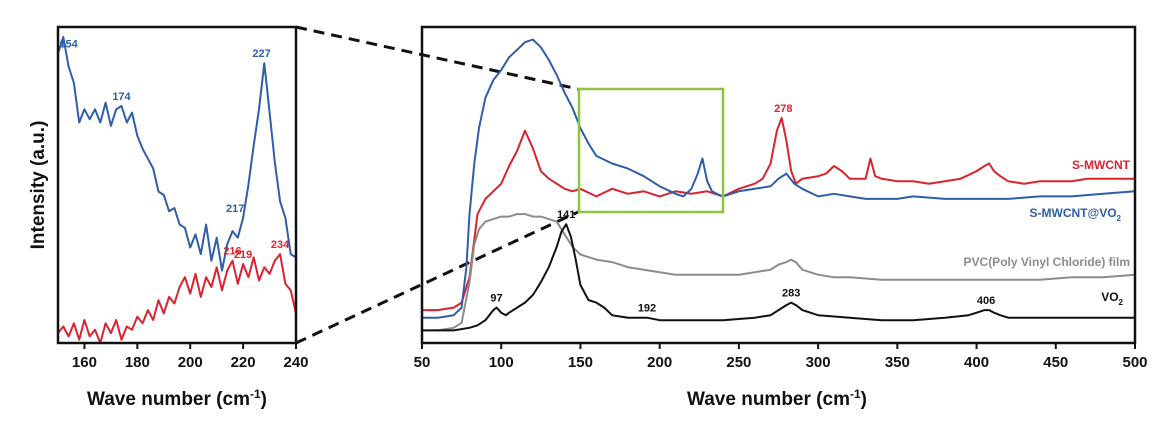 The image size is (1175, 429). Describe the element at coordinates (295, 362) in the screenshot. I see `inset-x-tick-label: 240` at that location.